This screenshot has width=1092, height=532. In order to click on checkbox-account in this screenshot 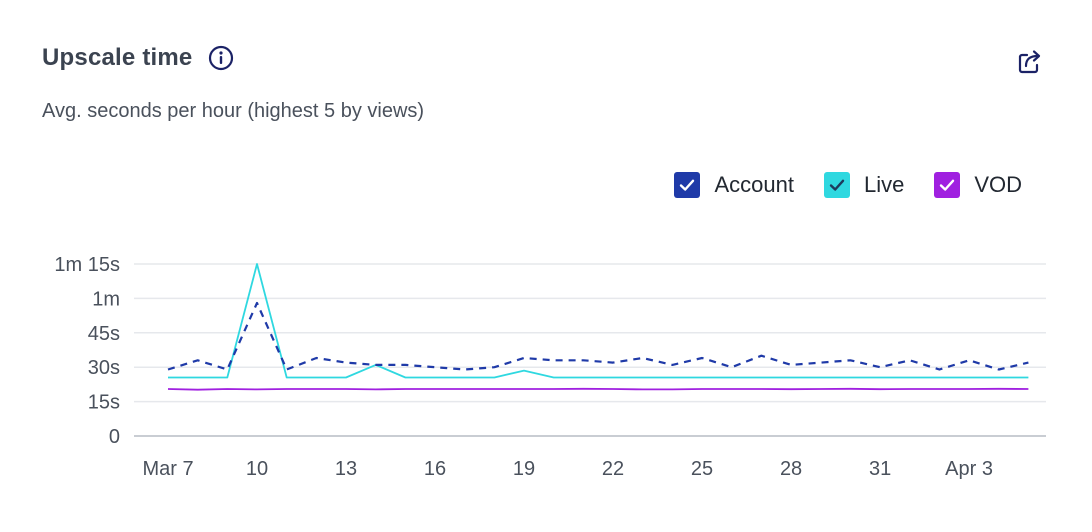, I will do `click(687, 185)`.